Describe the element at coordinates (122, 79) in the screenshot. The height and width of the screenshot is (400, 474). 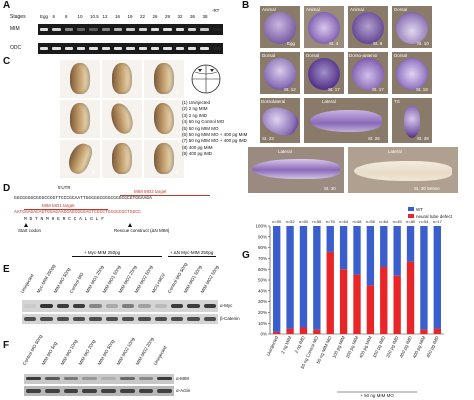
I see `tadpole-cell: 2` at that location.